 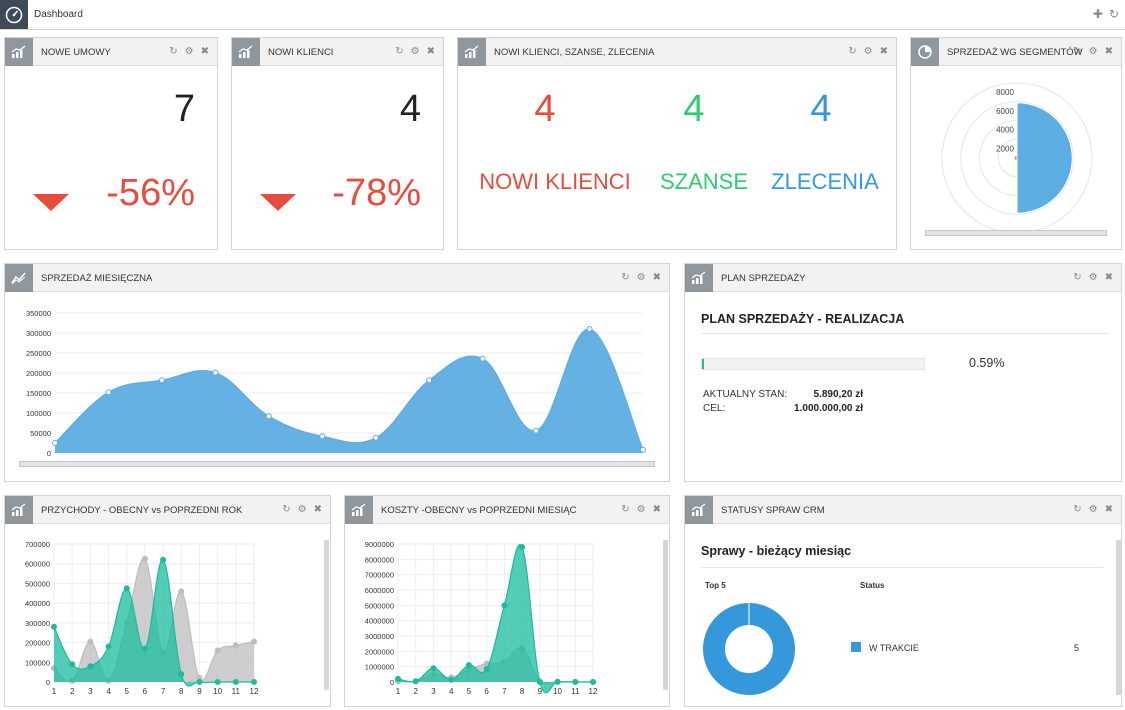 I want to click on y-tick-label: 2000000, so click(x=379, y=651).